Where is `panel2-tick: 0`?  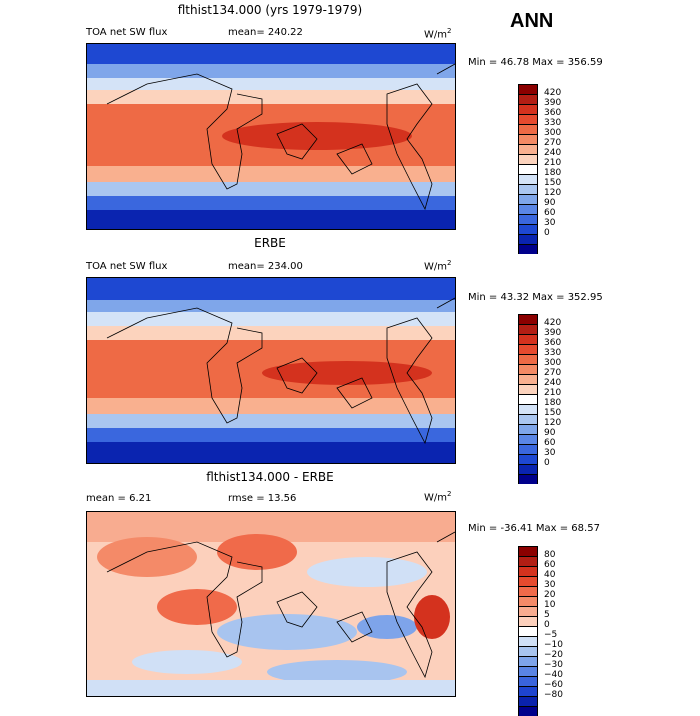
panel2-tick: 0 is located at coordinates (547, 463).